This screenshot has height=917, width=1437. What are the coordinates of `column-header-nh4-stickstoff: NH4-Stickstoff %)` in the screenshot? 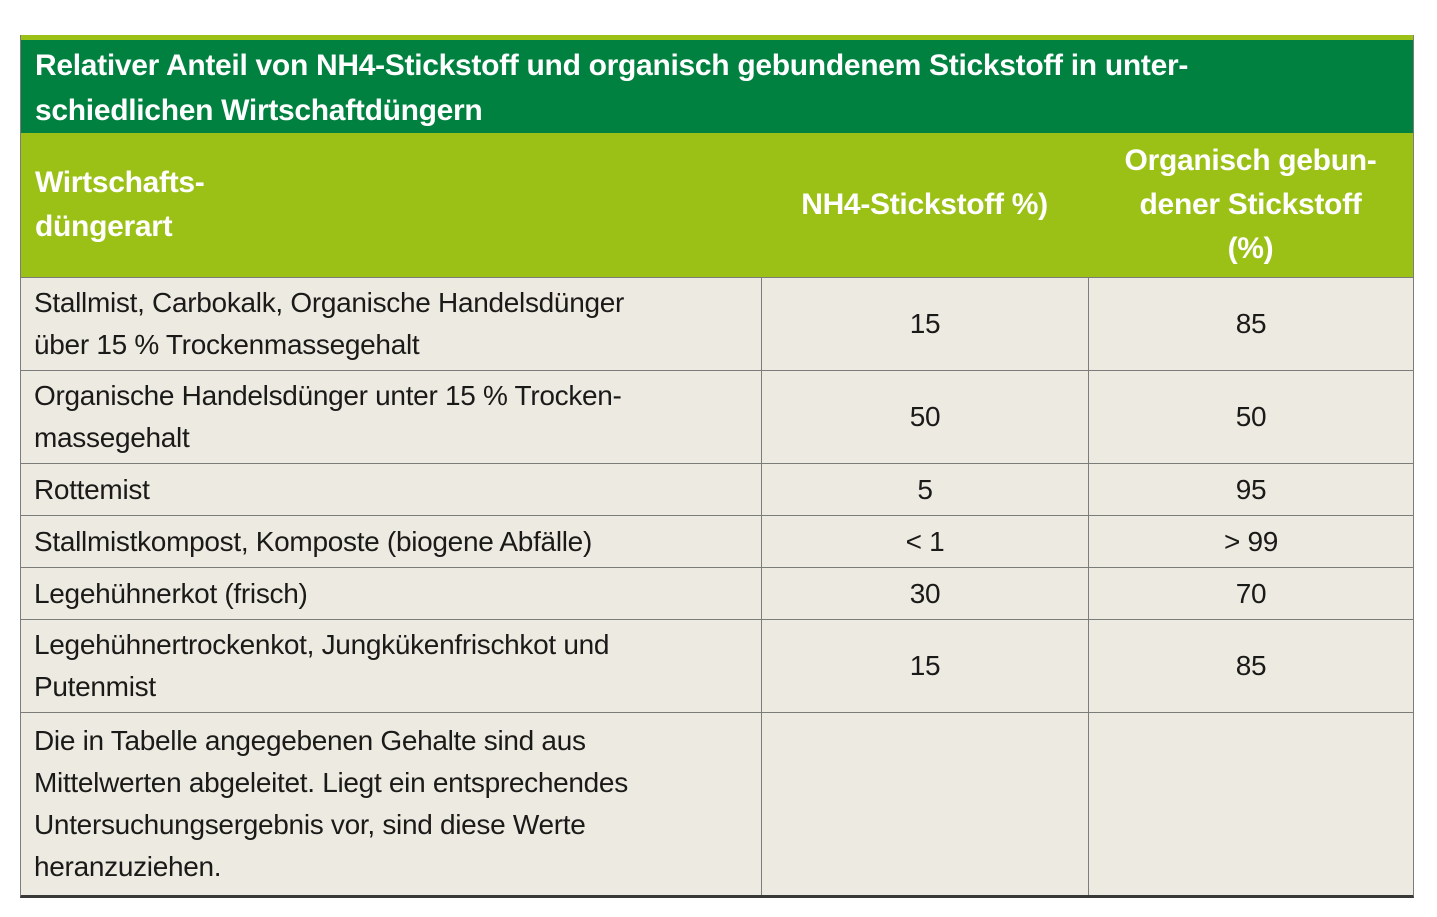 It's located at (924, 204).